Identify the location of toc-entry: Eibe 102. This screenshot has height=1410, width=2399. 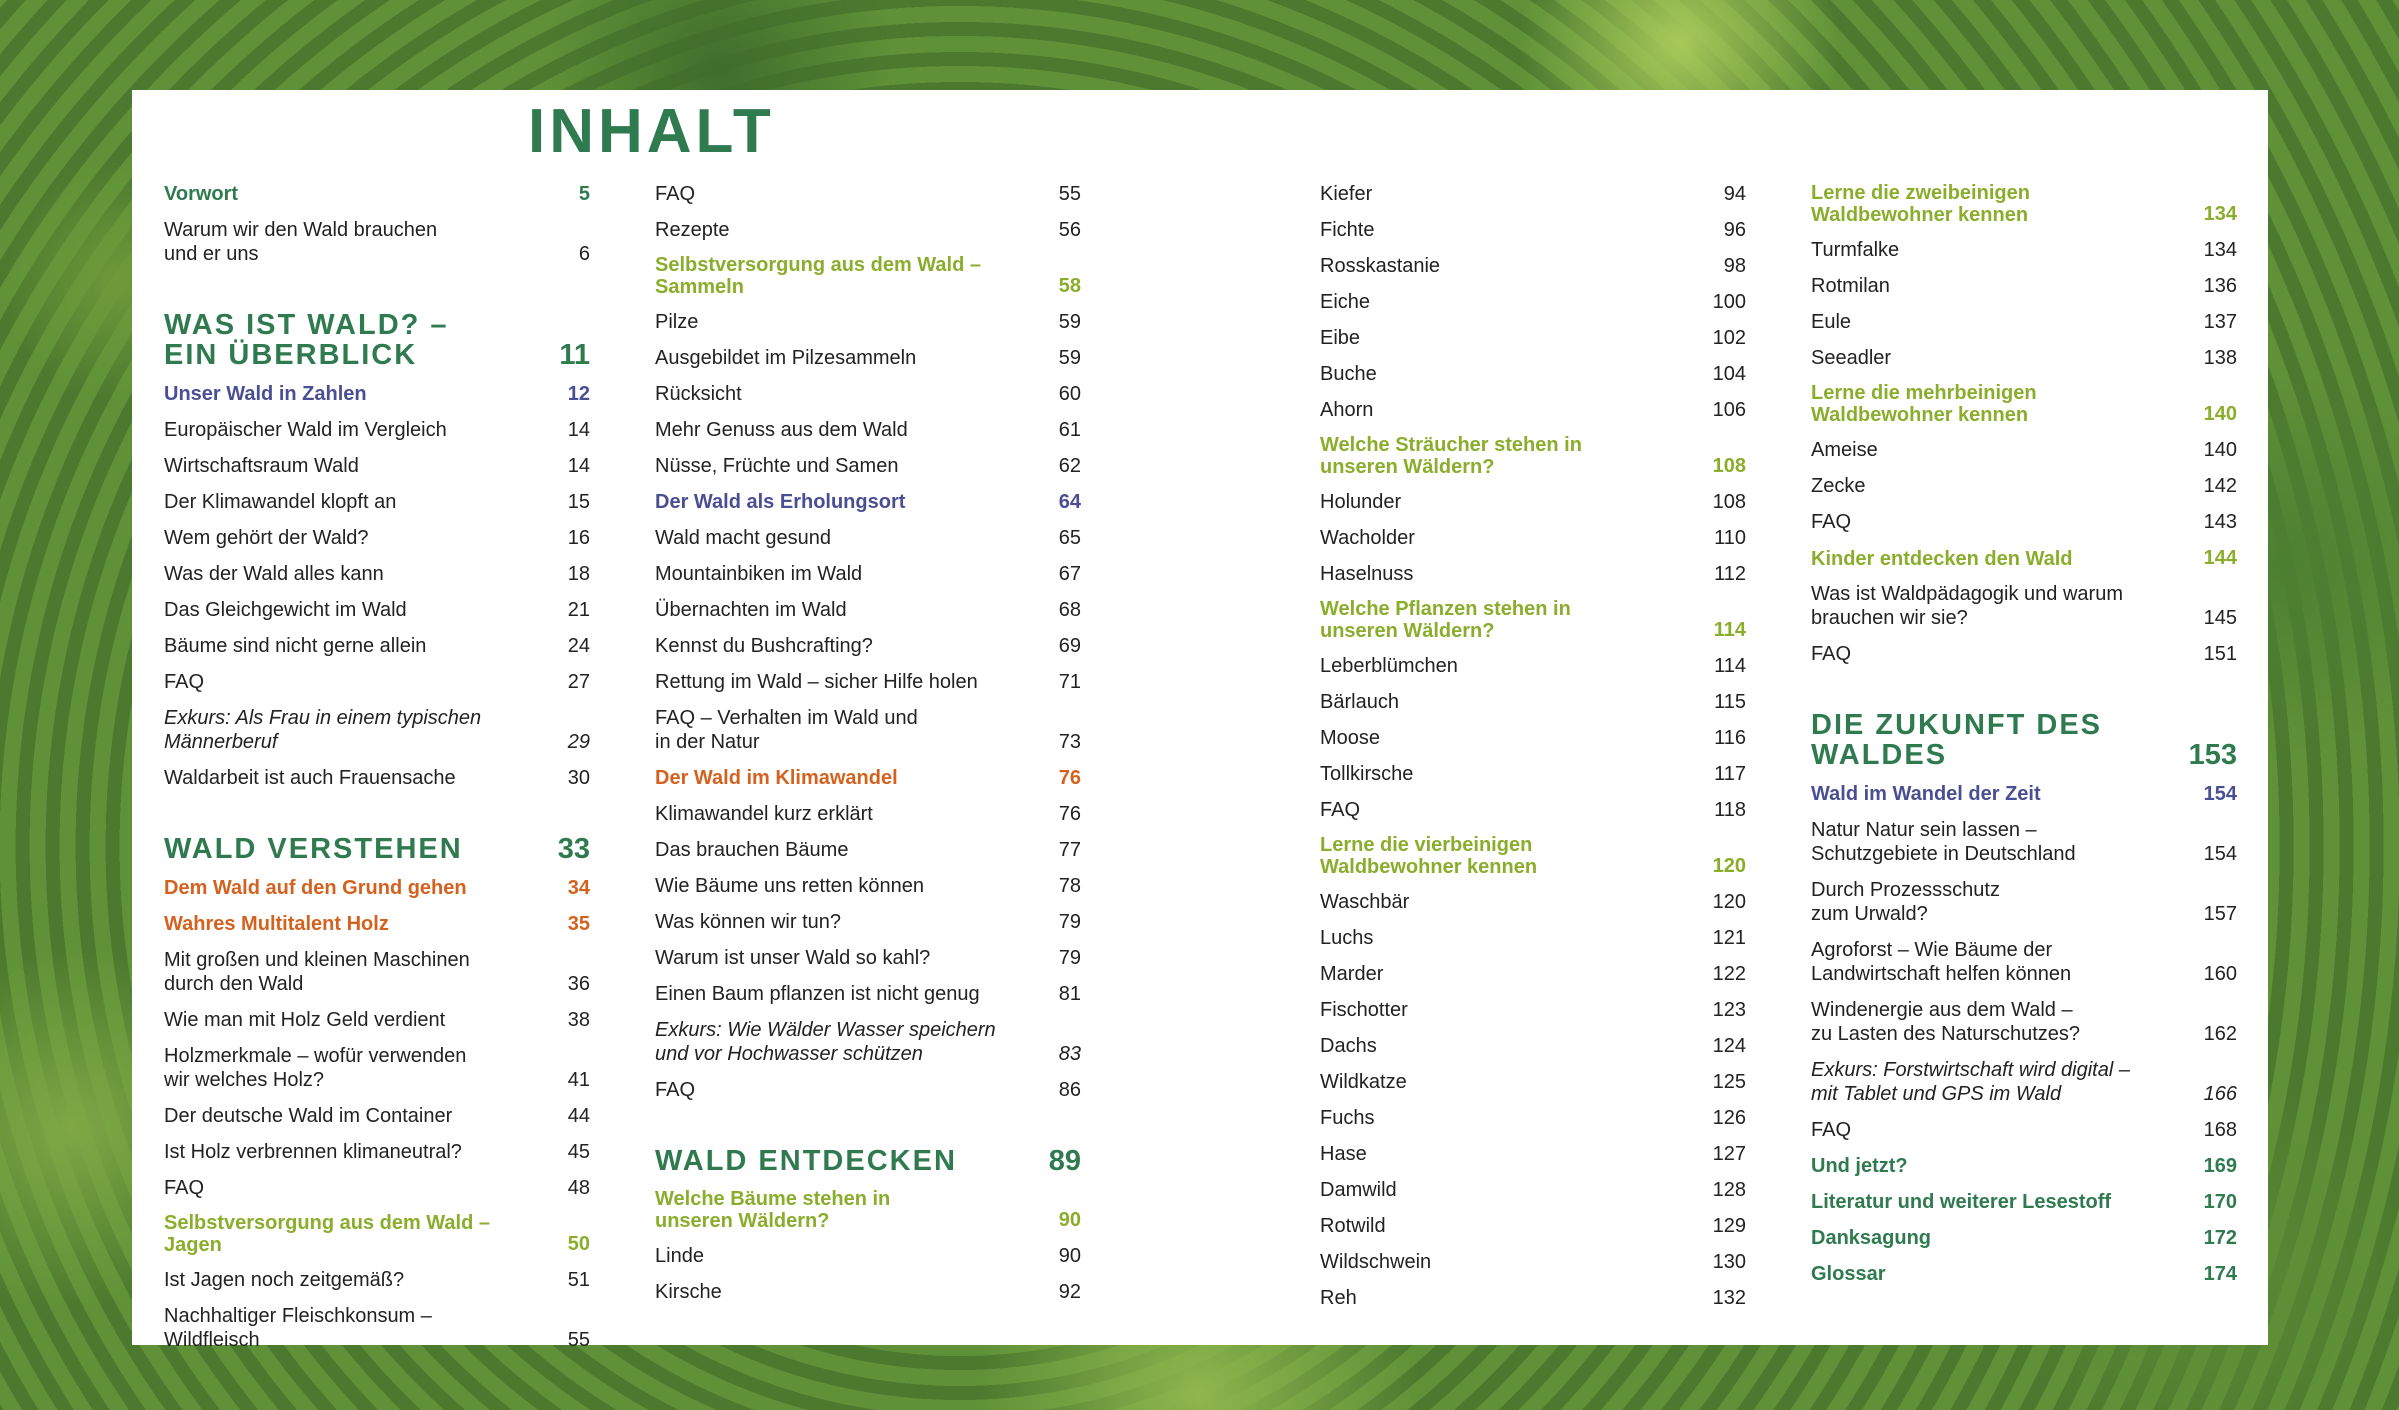
(1533, 338).